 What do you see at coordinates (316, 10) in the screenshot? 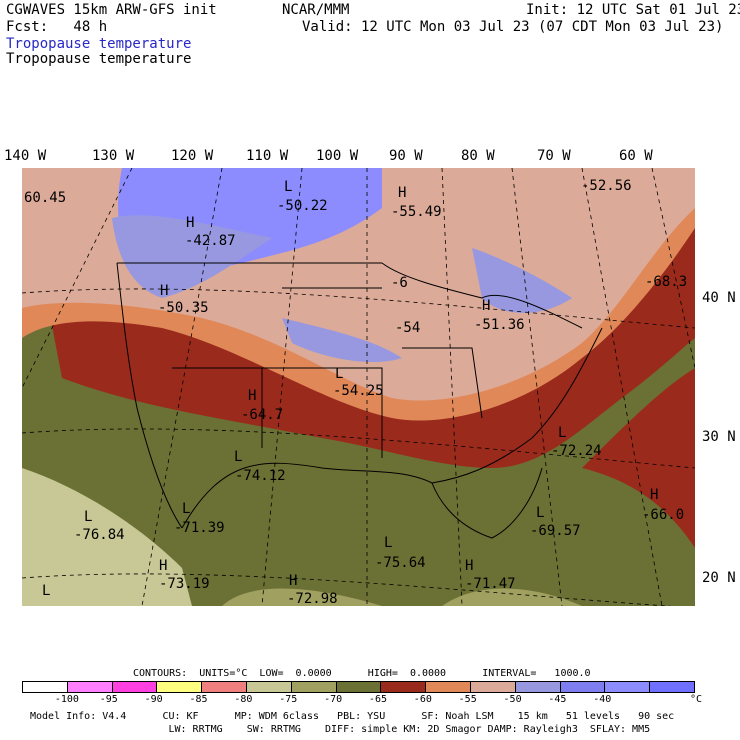
I see `center-label: NCAR/MMM` at bounding box center [316, 10].